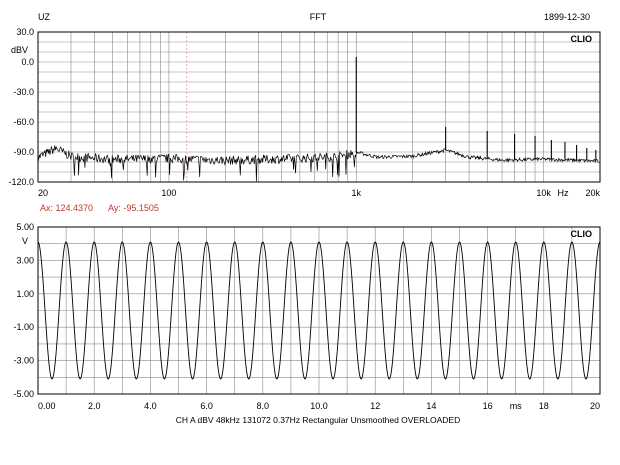 The width and height of the screenshot is (620, 465). I want to click on fft-y-tick-label: -30.0, so click(23, 92).